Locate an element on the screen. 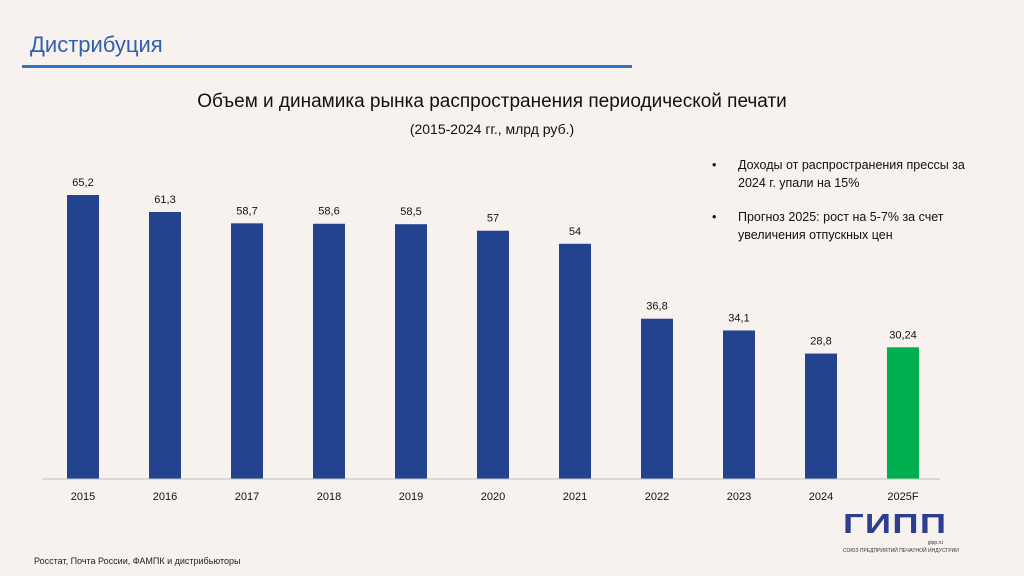  data-label: 58,5 is located at coordinates (410, 212).